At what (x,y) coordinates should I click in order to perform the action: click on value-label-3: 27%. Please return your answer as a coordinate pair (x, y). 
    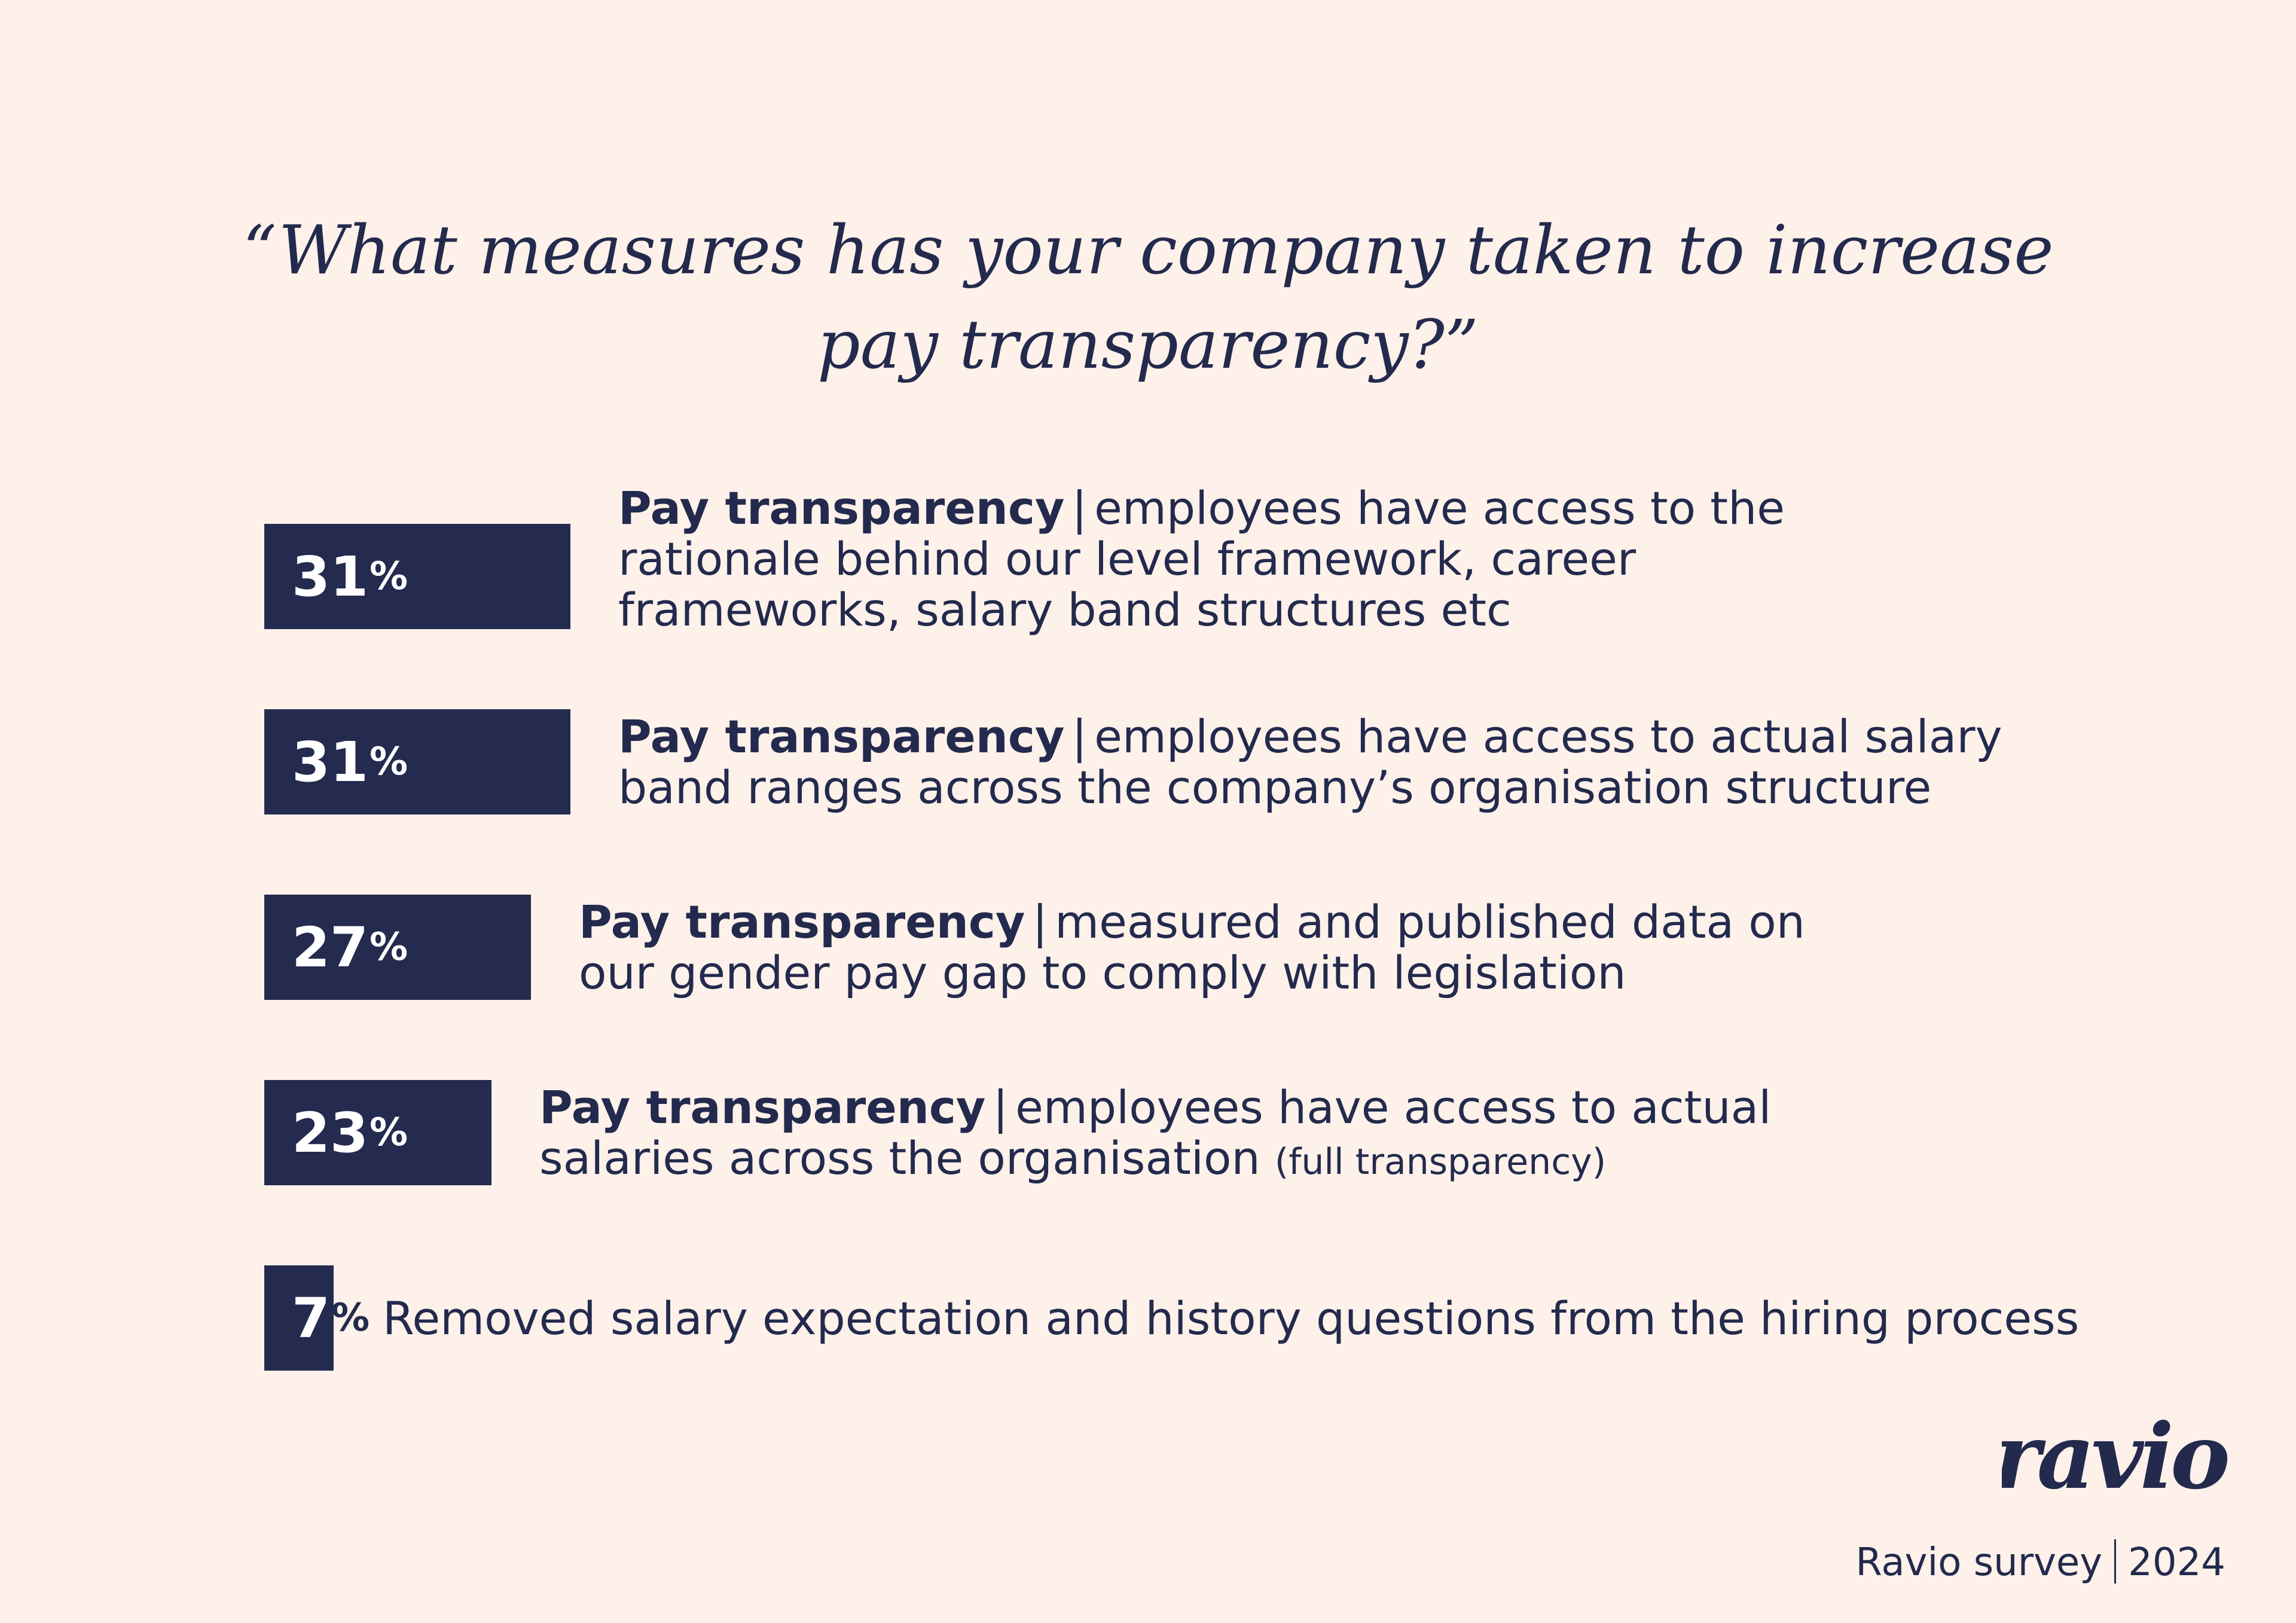
    Looking at the image, I should click on (350, 947).